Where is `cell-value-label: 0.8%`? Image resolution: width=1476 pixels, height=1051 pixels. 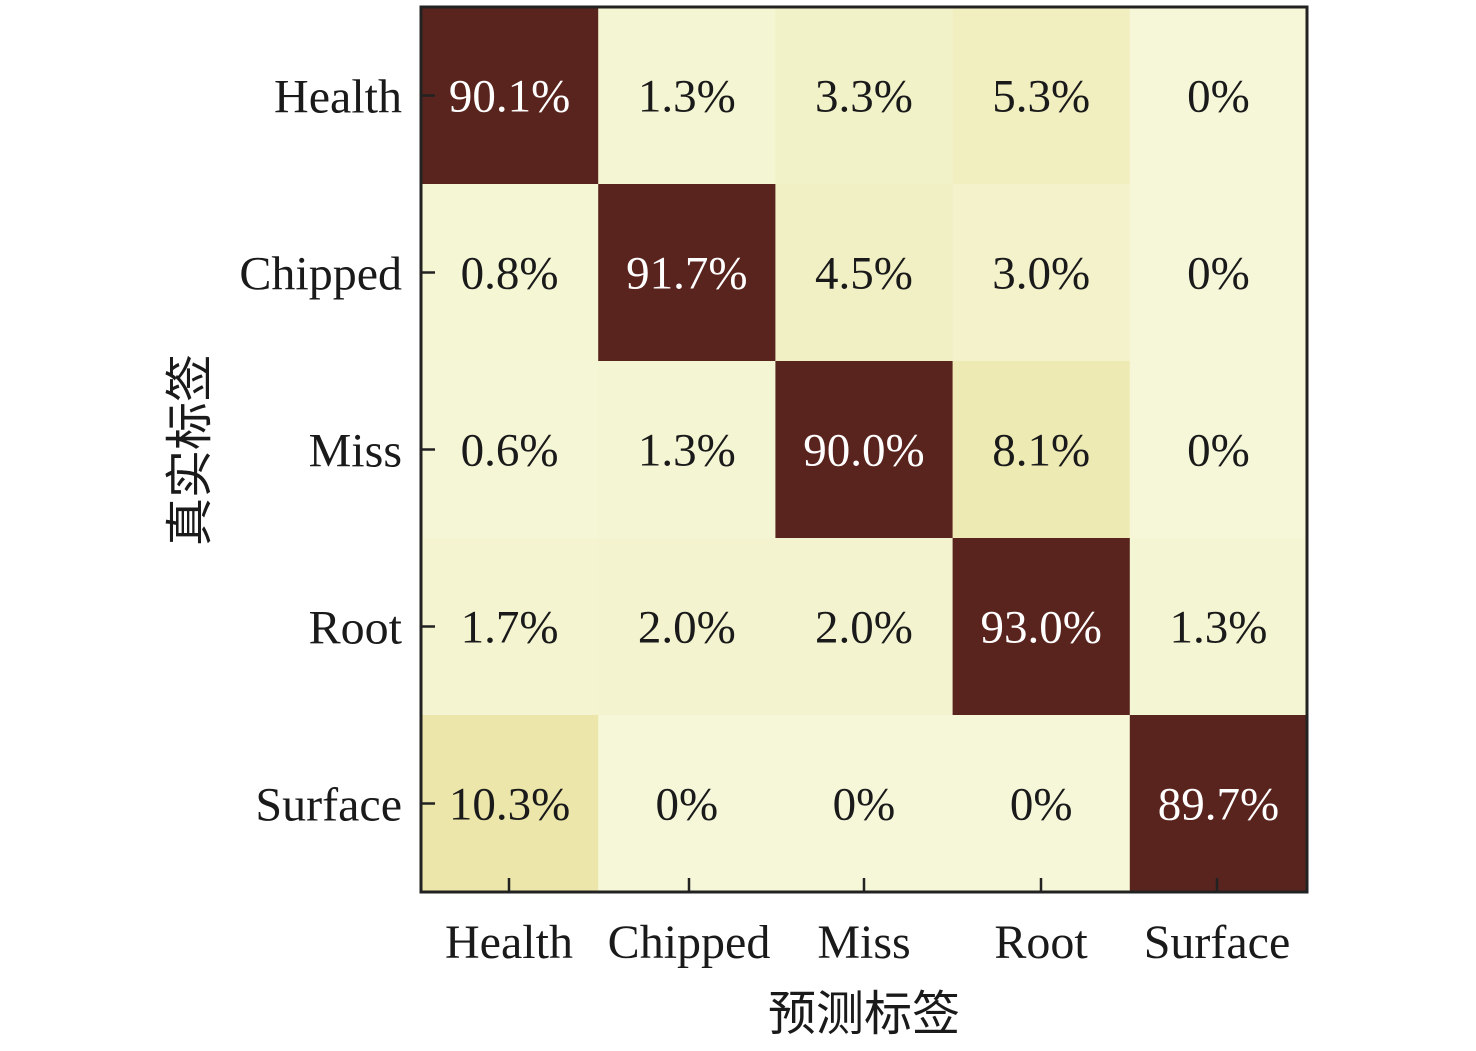
cell-value-label: 0.8% is located at coordinates (510, 274).